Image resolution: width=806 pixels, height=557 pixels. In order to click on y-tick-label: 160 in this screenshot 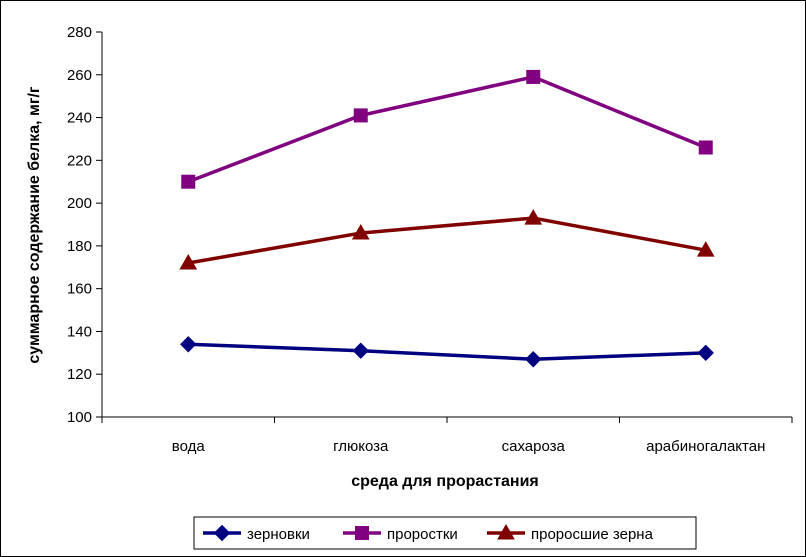, I will do `click(79, 289)`.